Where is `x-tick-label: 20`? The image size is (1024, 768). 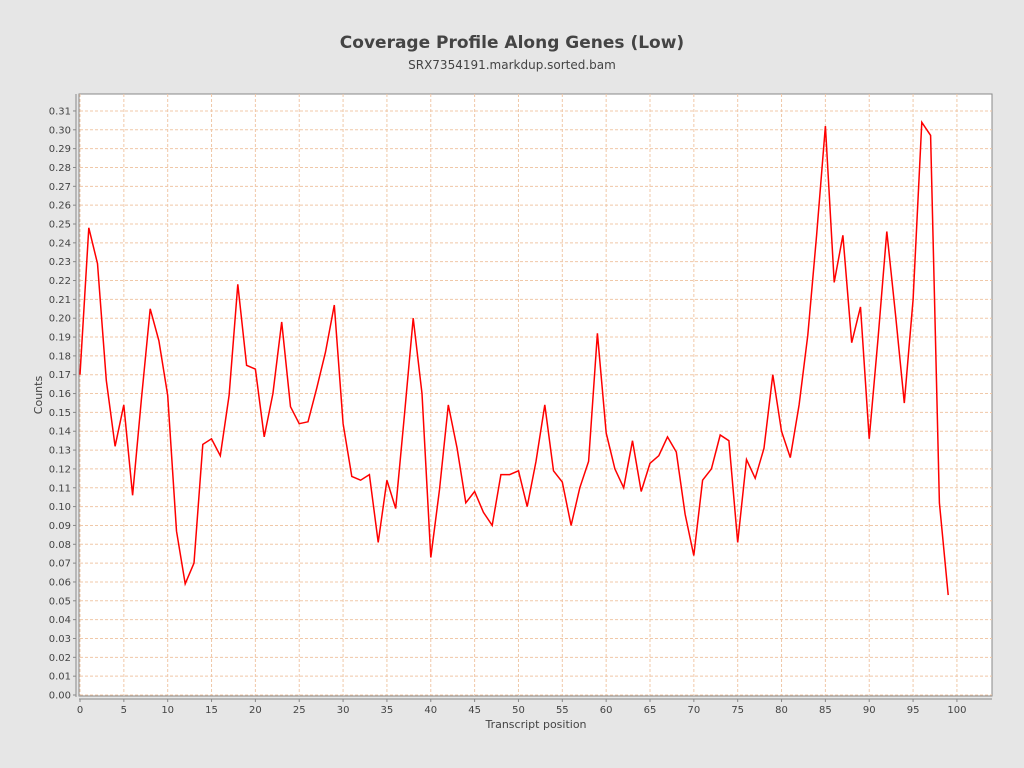 x-tick-label: 20 is located at coordinates (255, 710).